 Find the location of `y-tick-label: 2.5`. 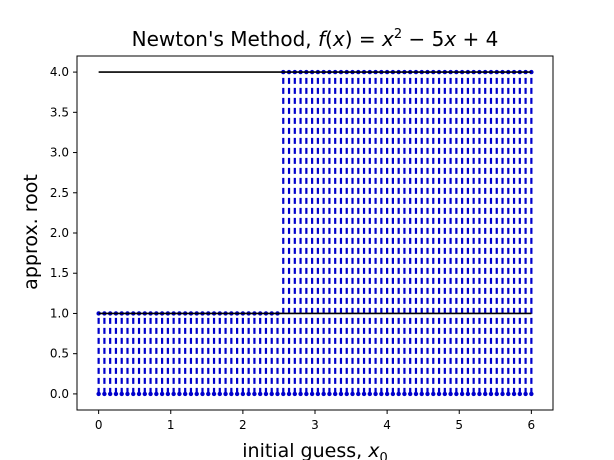

y-tick-label: 2.5 is located at coordinates (59, 193).